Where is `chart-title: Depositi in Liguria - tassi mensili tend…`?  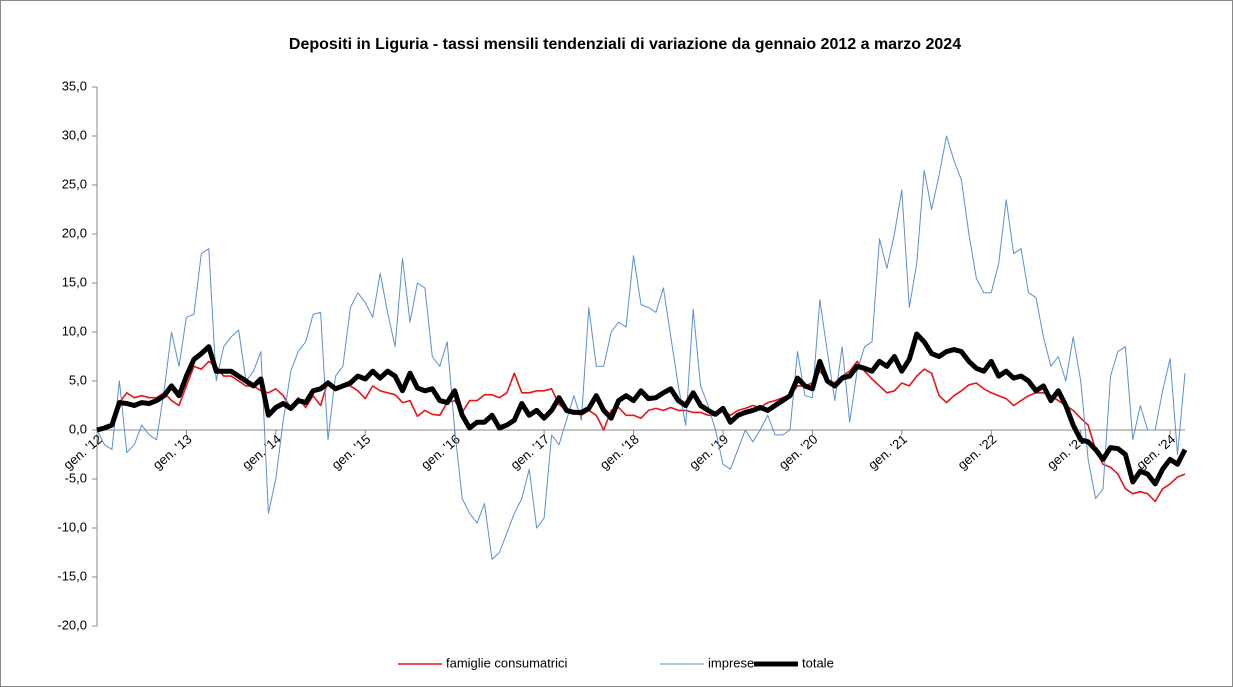 chart-title: Depositi in Liguria - tassi mensili tend… is located at coordinates (625, 44).